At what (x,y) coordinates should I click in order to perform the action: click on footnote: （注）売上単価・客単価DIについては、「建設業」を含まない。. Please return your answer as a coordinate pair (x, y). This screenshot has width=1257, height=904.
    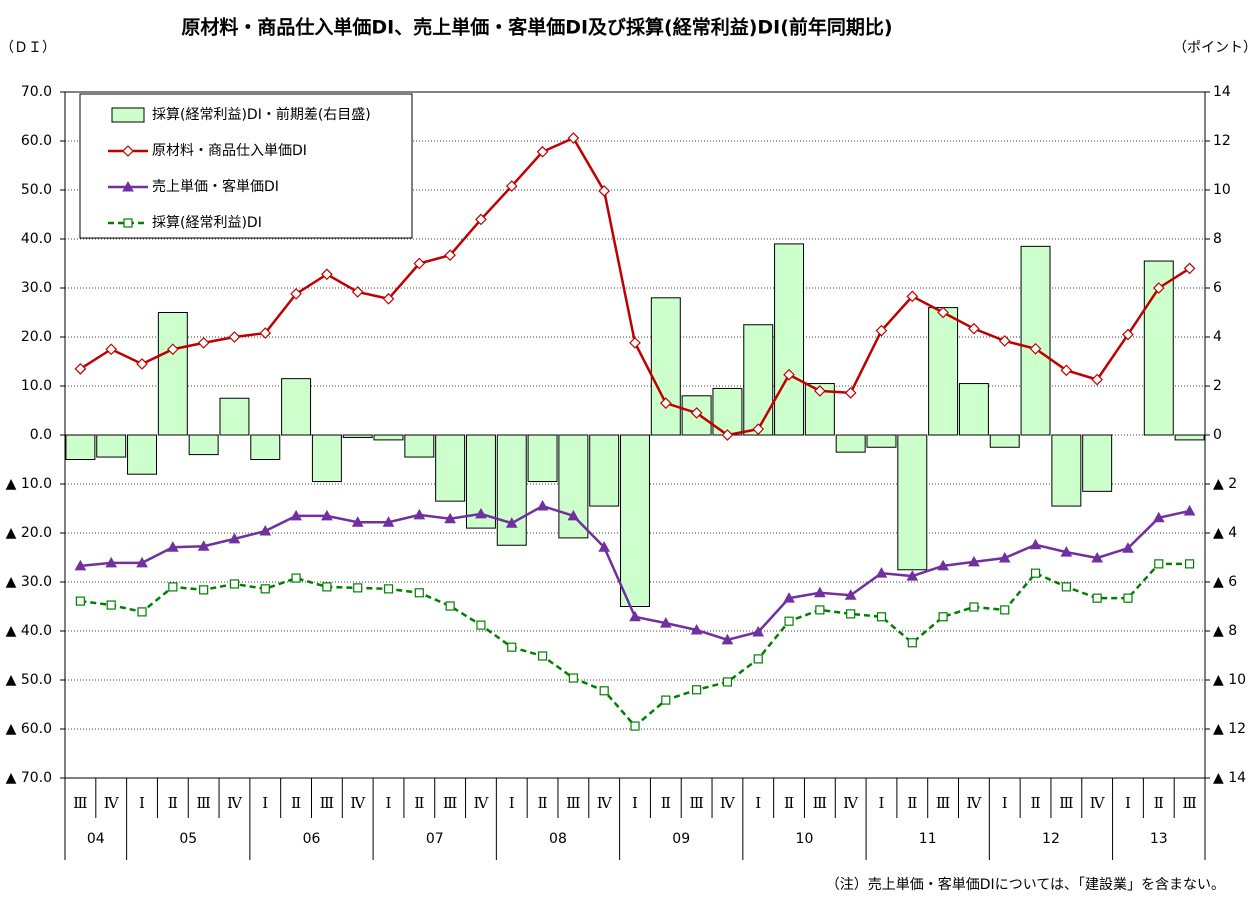
    Looking at the image, I should click on (1025, 884).